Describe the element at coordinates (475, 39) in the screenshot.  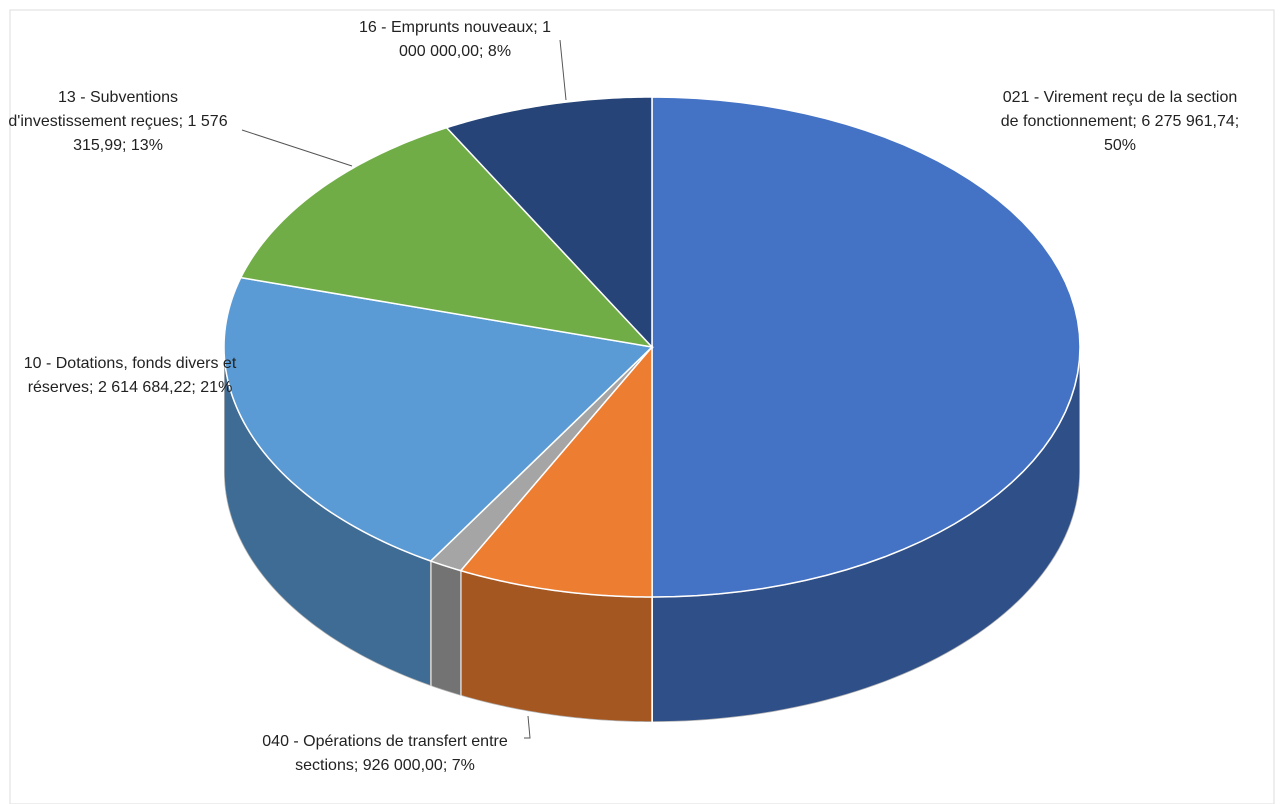
I see `label-part: 1 000 000,00;` at that location.